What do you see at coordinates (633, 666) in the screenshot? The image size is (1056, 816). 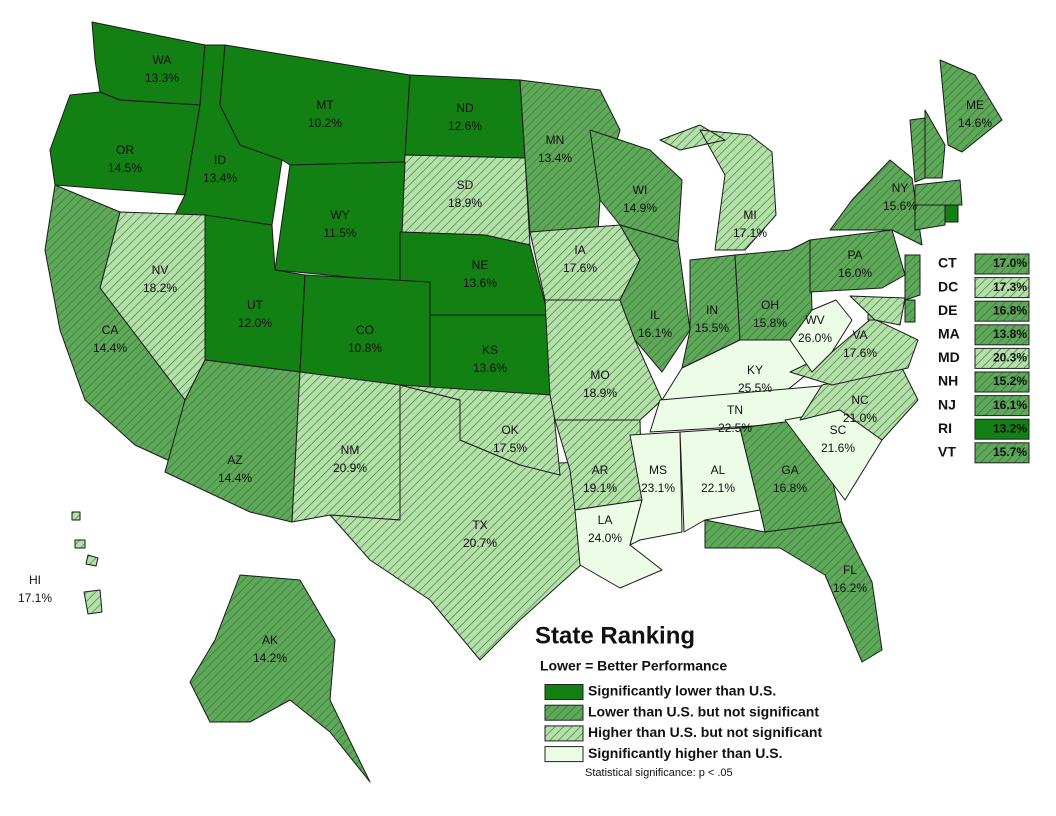 I see `legend-subtitle: Lower = Better Performance` at bounding box center [633, 666].